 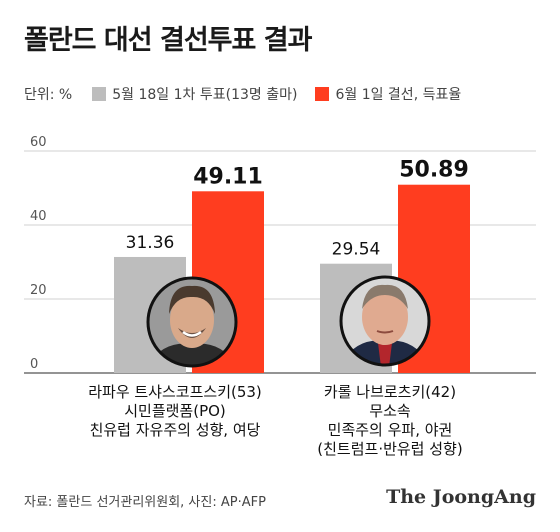 I want to click on candidate-name: 라파우 트샤스코프스키(53), so click(x=175, y=392).